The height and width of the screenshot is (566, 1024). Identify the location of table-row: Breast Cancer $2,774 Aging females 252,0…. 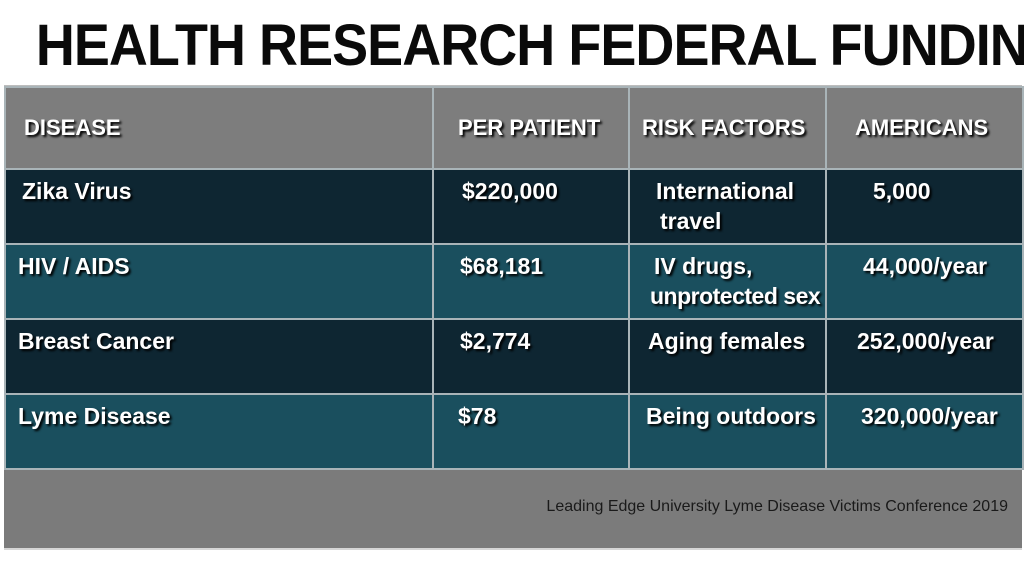
(514, 356).